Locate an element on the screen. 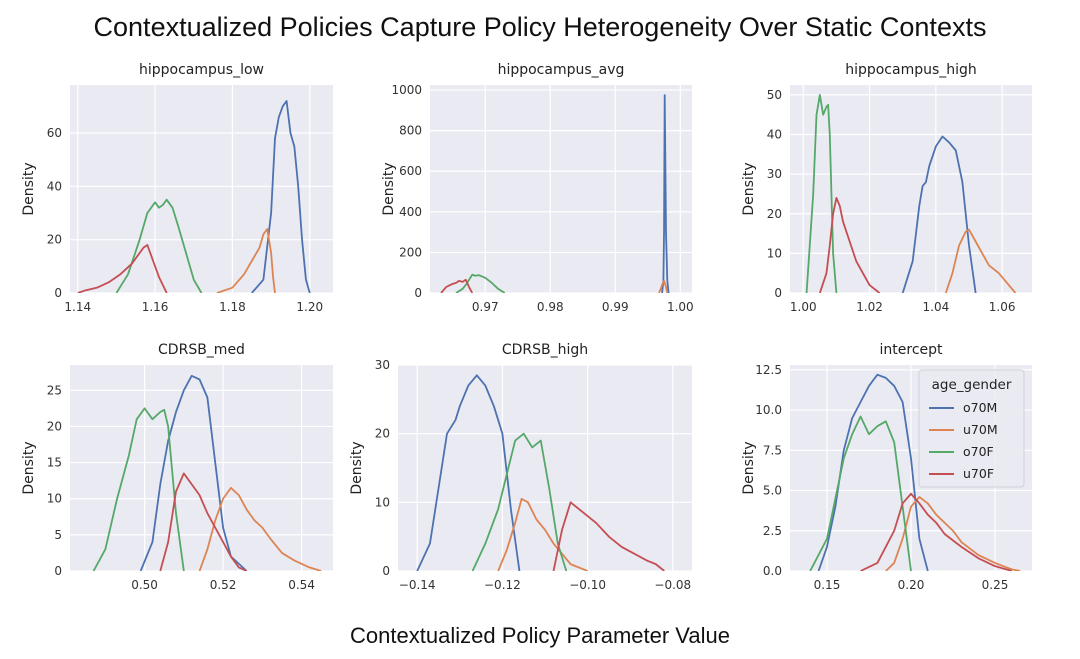 The image size is (1080, 659). panel-CDRSB_med: 0.50 0.52 0.54 0 5 10 15 20 25 CDRSB_med Density is located at coordinates (177, 467).